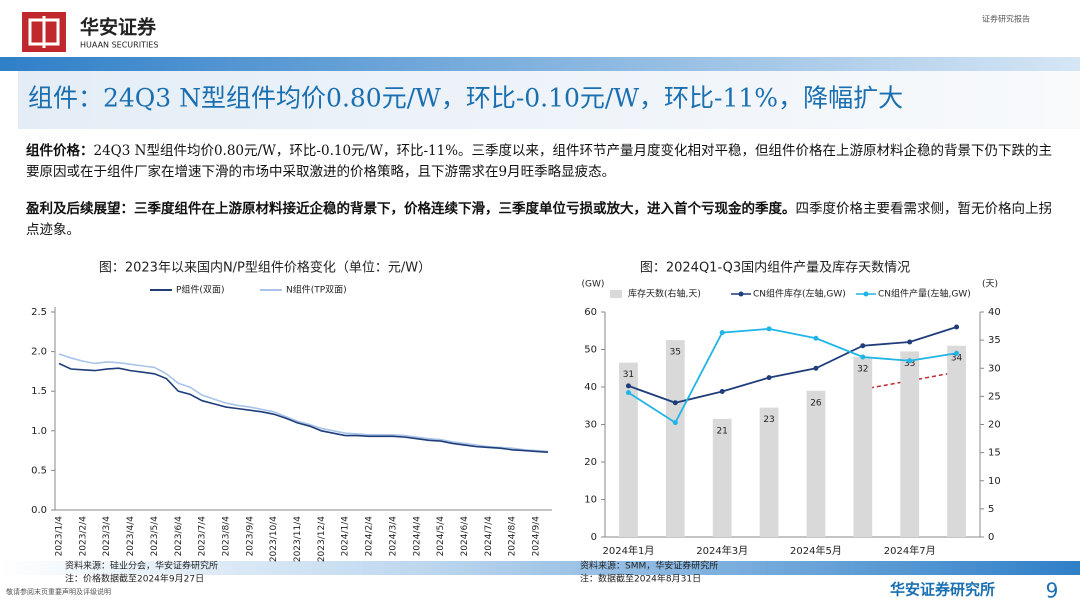 This screenshot has width=1080, height=608. I want to click on y-tick-label: 50, so click(590, 350).